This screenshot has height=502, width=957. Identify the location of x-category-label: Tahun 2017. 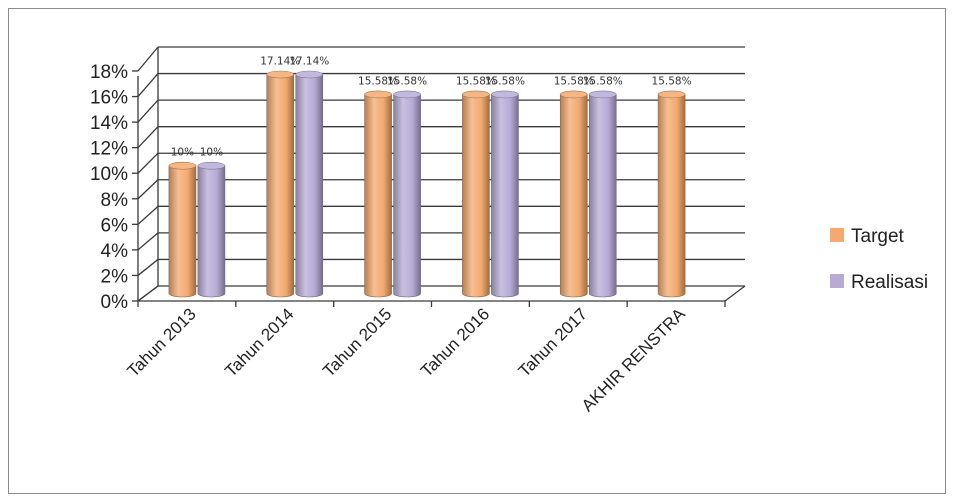
(553, 342).